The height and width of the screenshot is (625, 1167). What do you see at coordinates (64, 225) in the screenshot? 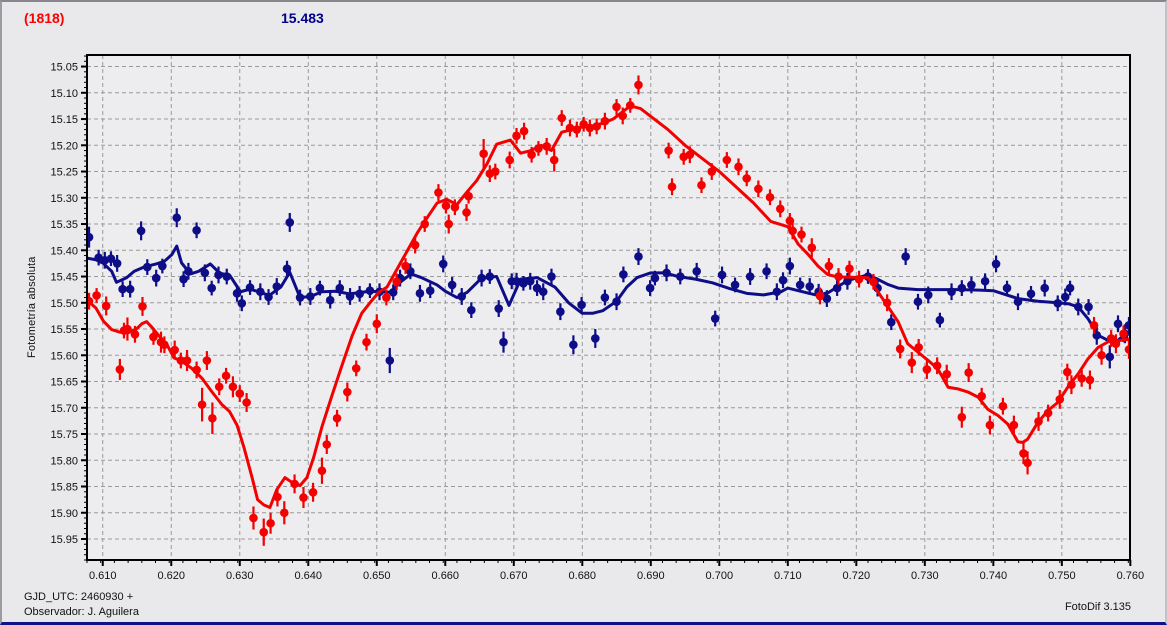
I see `svg-text: 15.35` at bounding box center [64, 225].